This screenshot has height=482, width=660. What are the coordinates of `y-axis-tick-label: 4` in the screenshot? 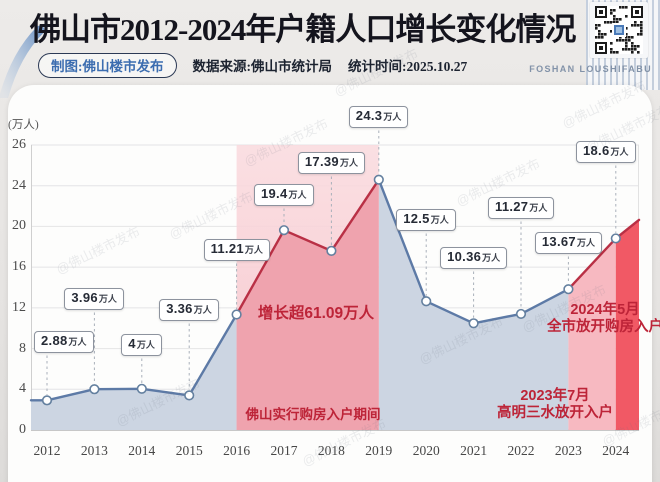 It's located at (22, 389).